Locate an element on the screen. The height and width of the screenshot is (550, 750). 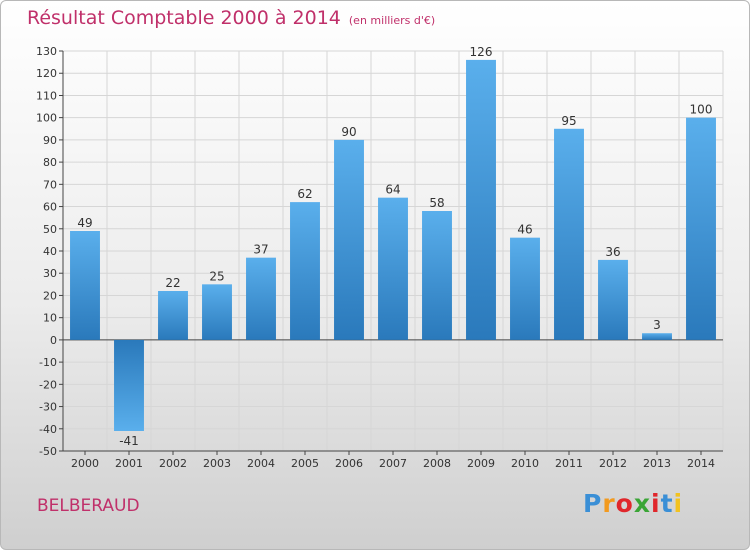
value-label: 90 is located at coordinates (348, 132).